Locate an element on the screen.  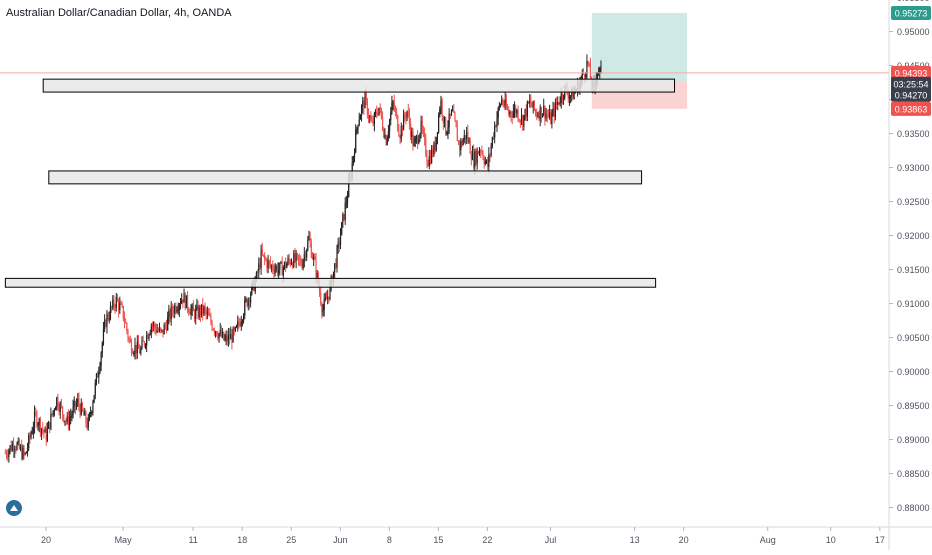
top-range-zone is located at coordinates (359, 85).